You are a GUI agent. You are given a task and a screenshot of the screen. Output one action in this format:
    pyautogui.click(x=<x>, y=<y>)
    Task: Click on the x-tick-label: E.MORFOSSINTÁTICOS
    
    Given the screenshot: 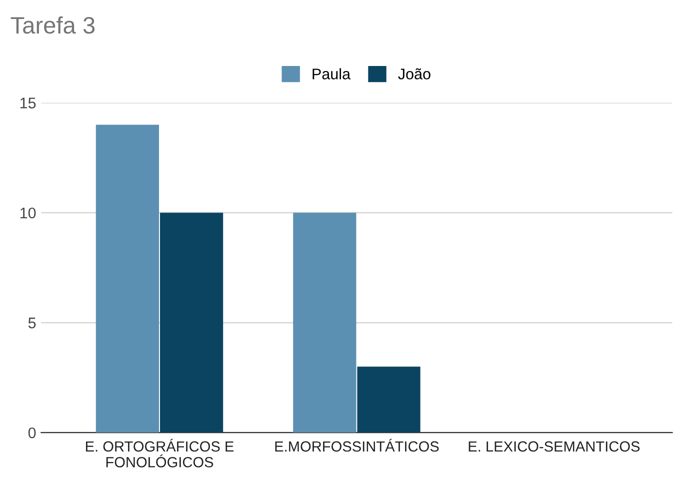 What is the action you would take?
    pyautogui.click(x=357, y=445)
    